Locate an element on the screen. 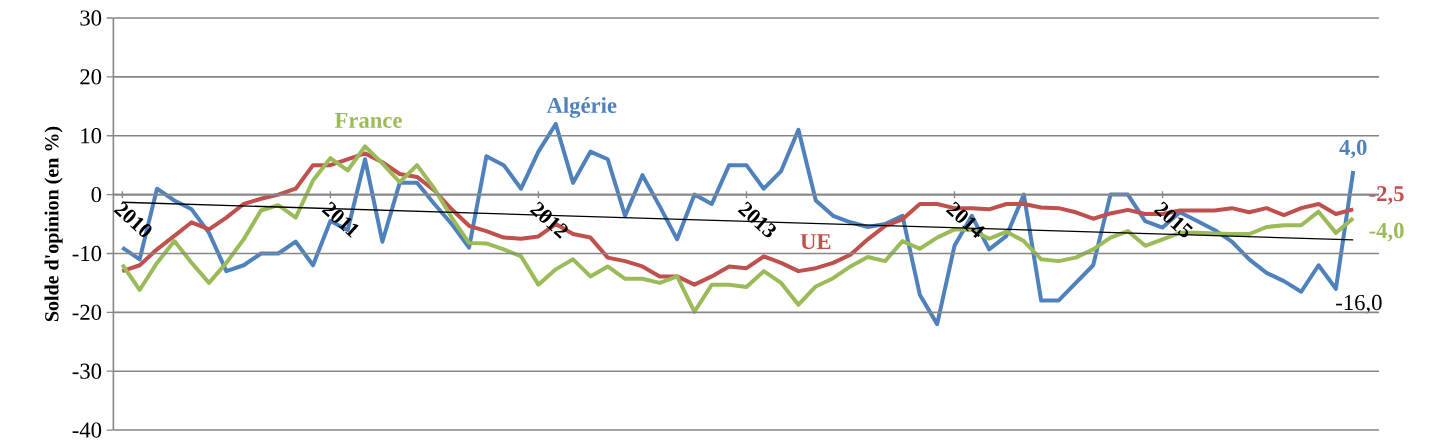  y-axis-title: Solde d'opinion (en %) is located at coordinates (53, 224).